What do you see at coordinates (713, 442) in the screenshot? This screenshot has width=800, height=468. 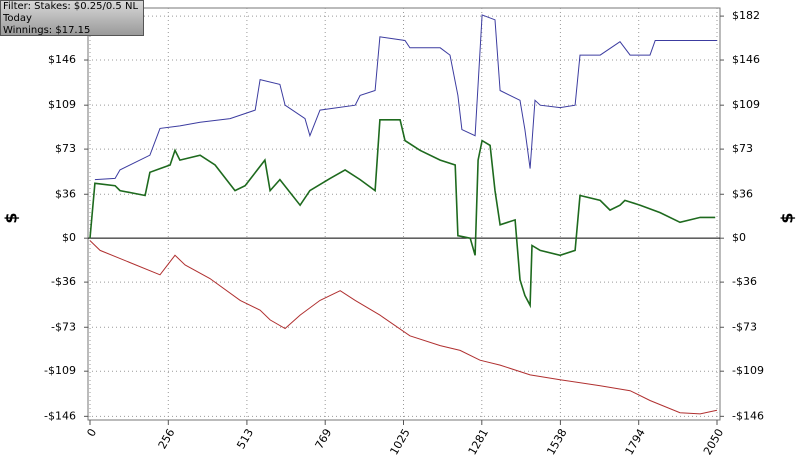 I see `x-tick-label: 2050` at bounding box center [713, 442].